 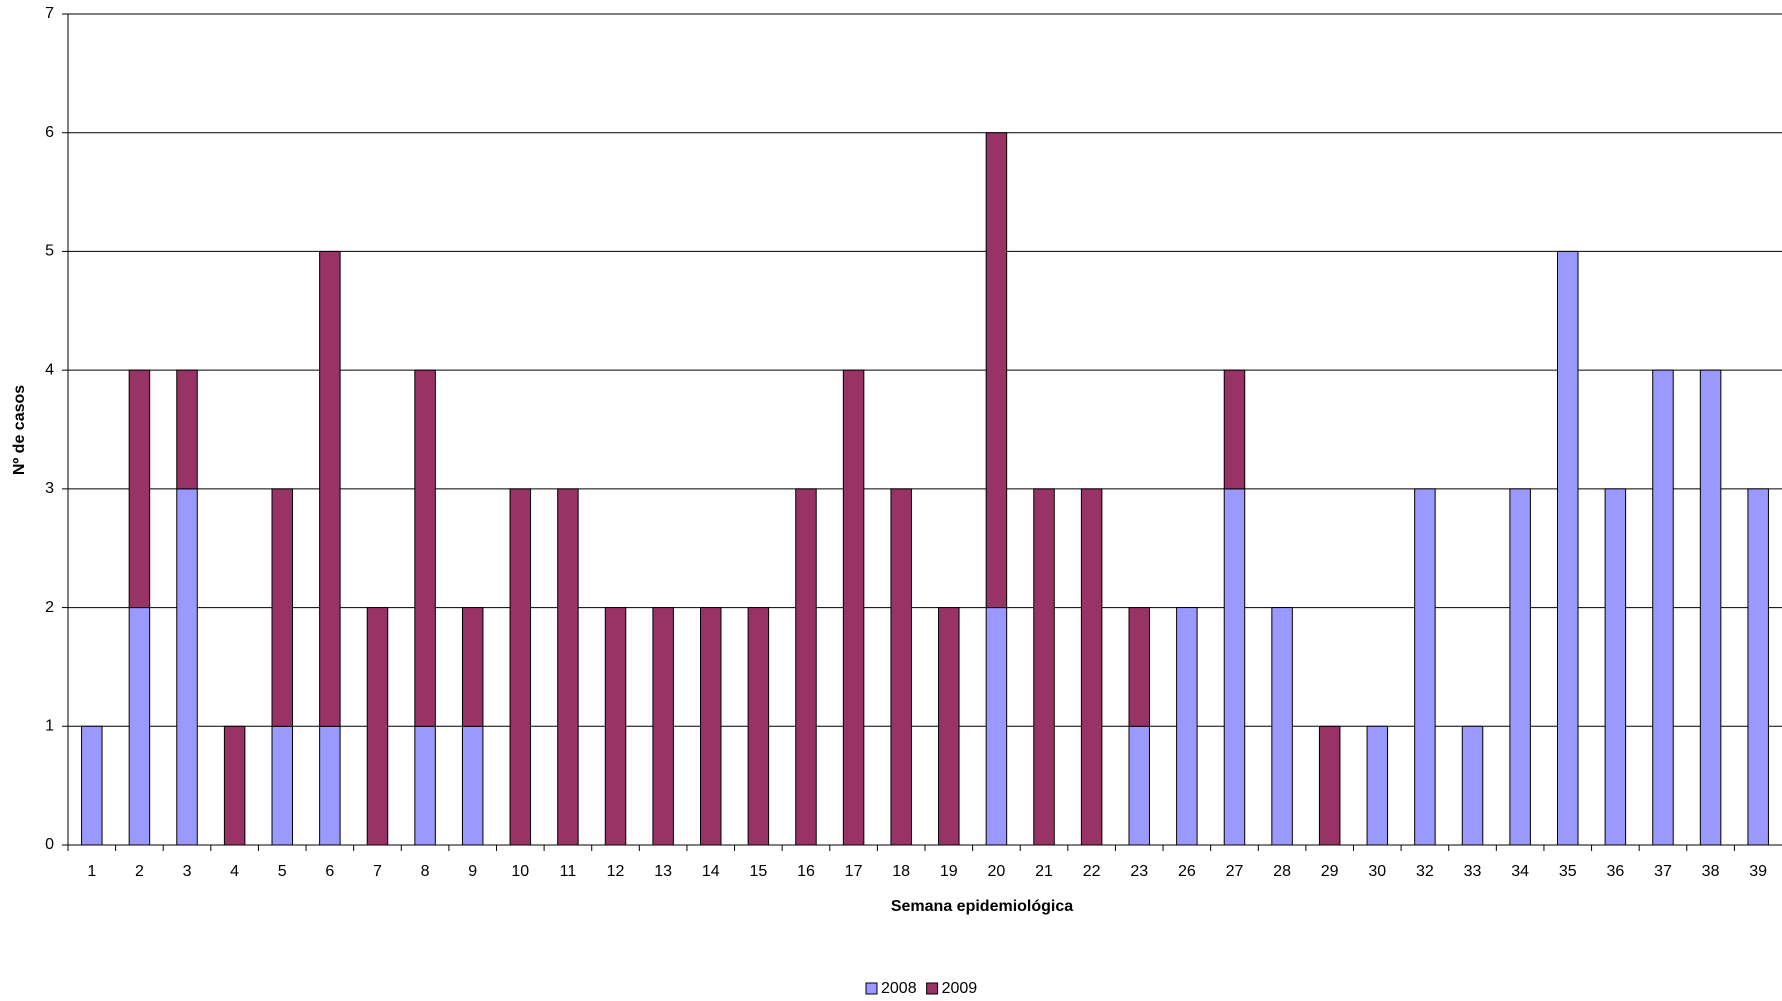 I want to click on x-tick-label: 14, so click(x=711, y=871).